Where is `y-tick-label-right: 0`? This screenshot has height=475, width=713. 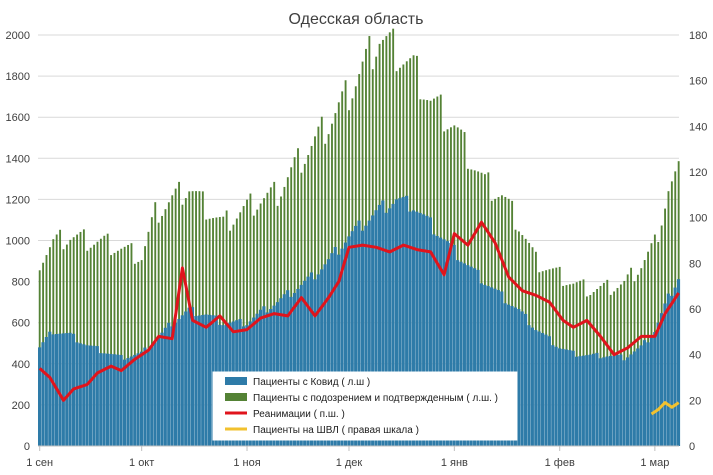 y-tick-label-right: 0 is located at coordinates (692, 447).